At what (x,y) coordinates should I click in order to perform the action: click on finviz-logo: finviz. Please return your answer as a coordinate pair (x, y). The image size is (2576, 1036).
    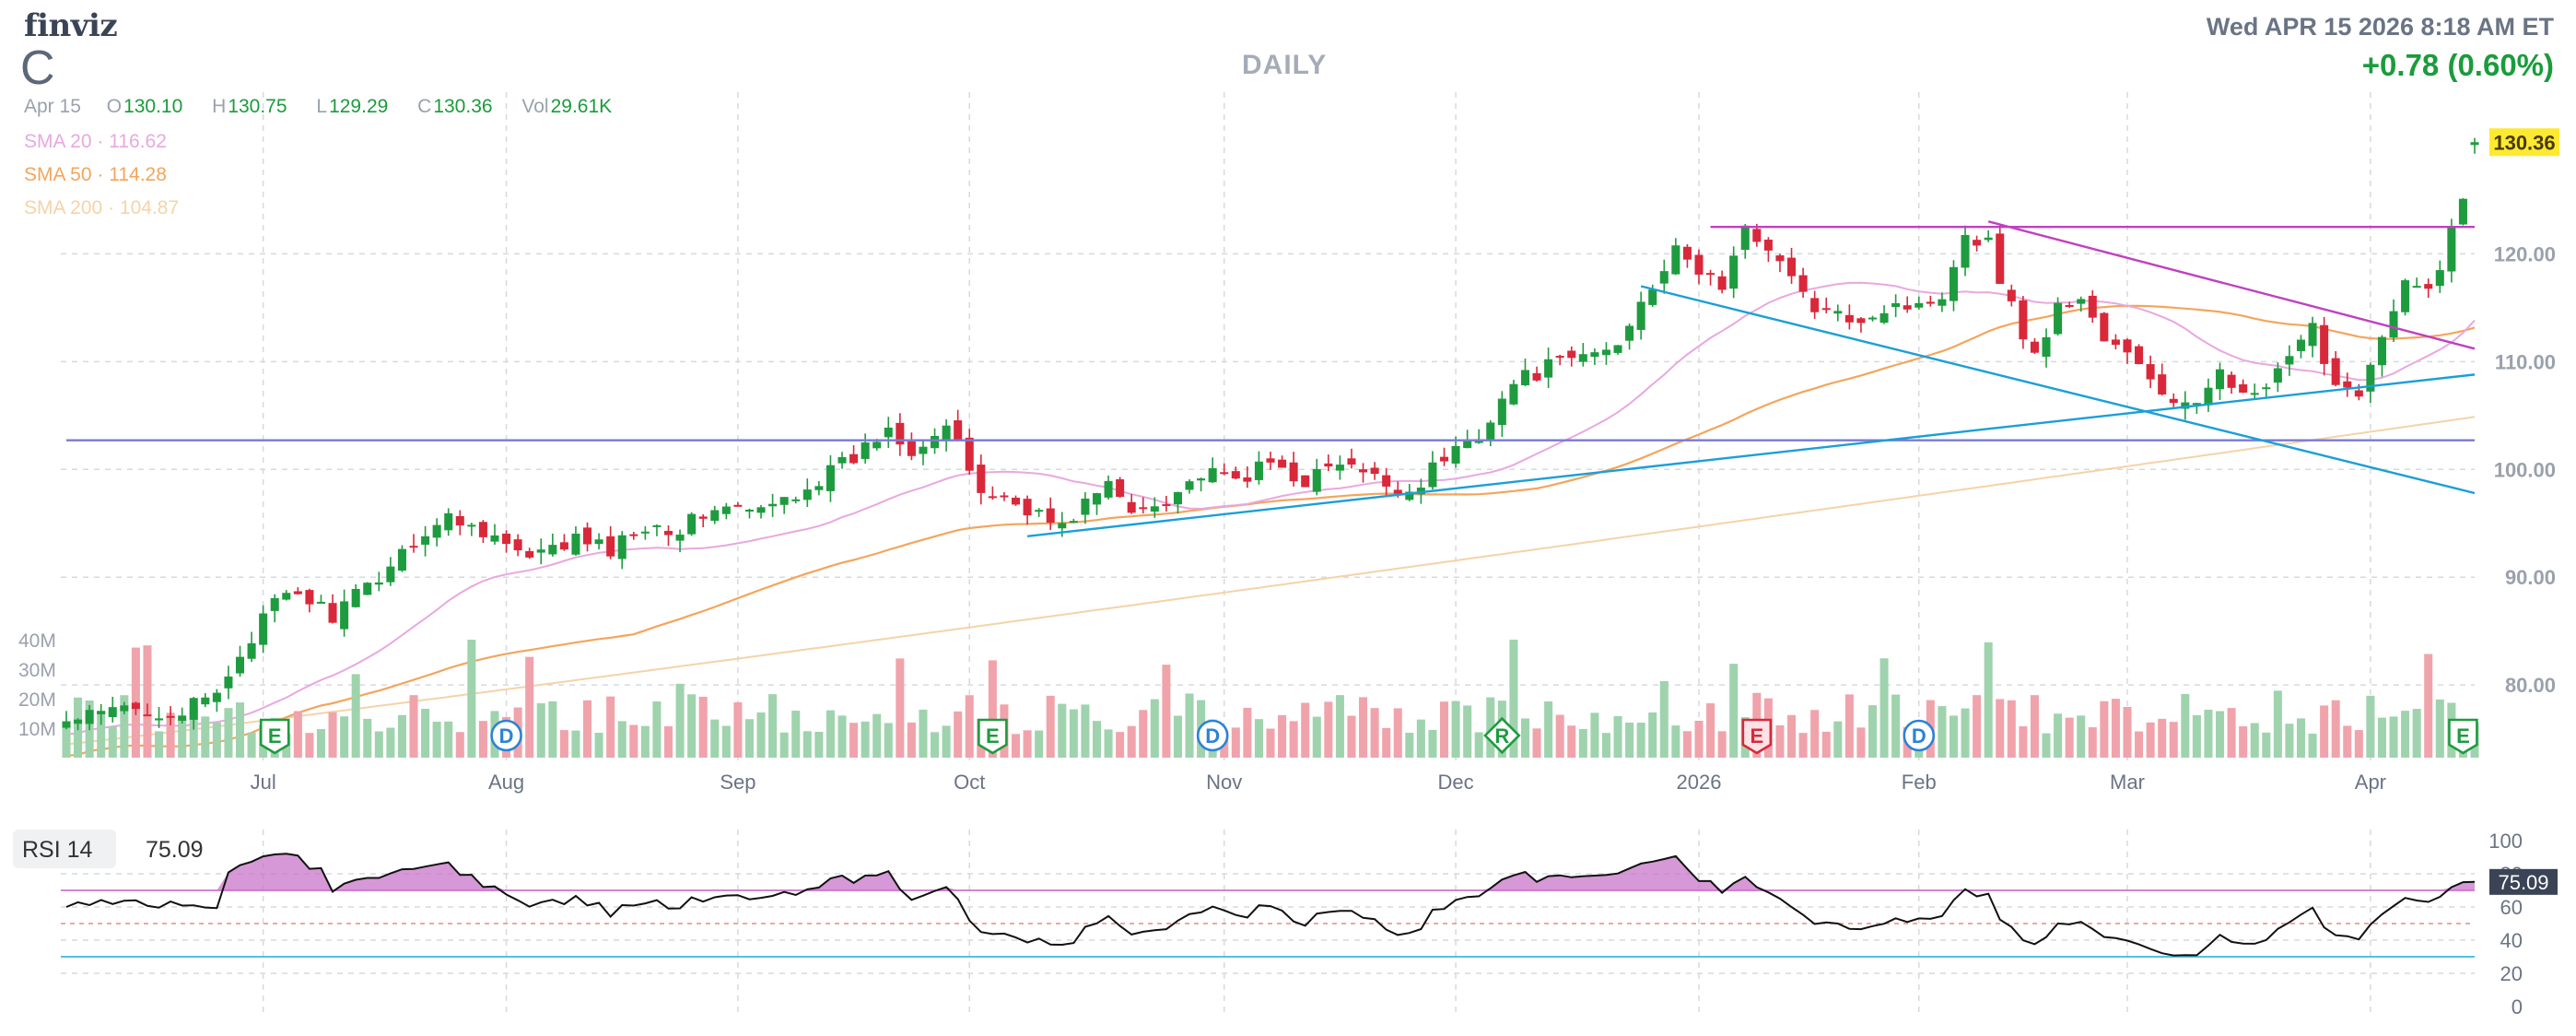
    Looking at the image, I should click on (71, 25).